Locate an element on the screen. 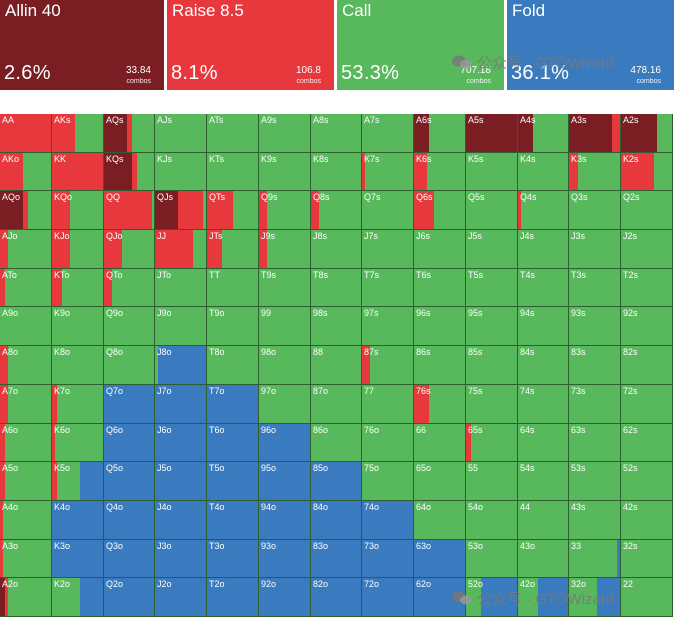  hand-cell: QJo is located at coordinates (129, 249).